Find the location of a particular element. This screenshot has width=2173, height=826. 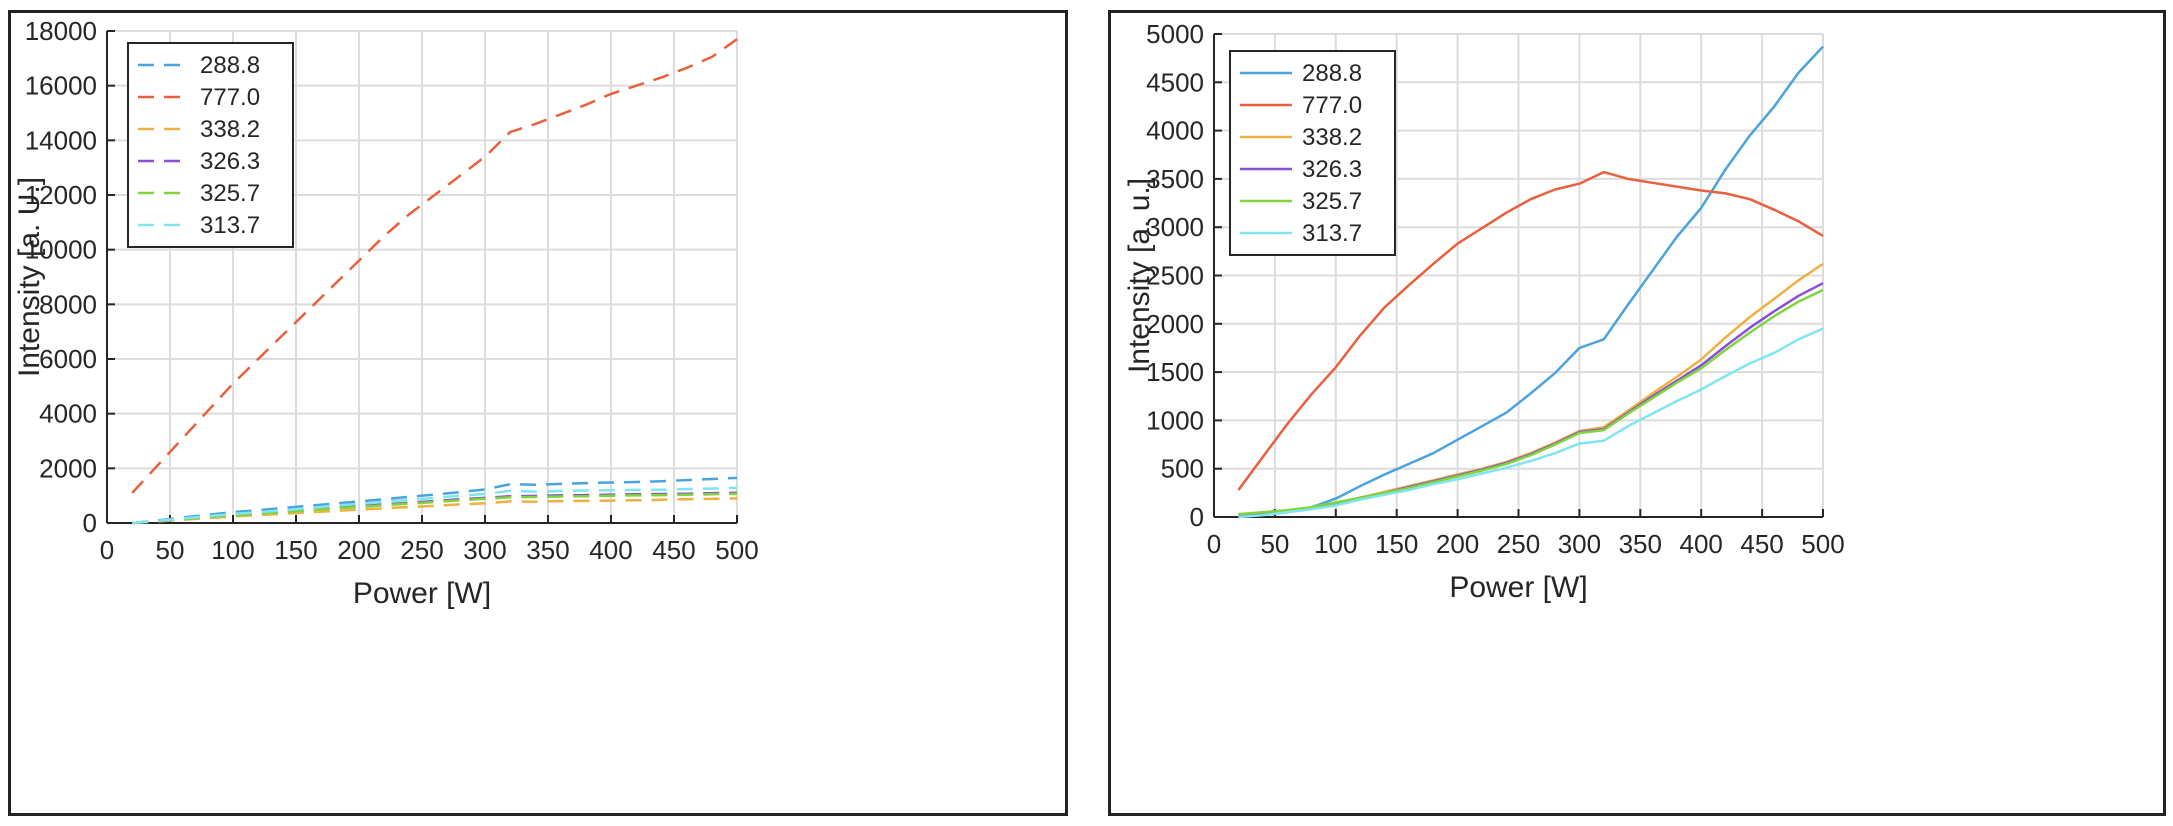

y-tick-label: 1500 is located at coordinates (1175, 372).